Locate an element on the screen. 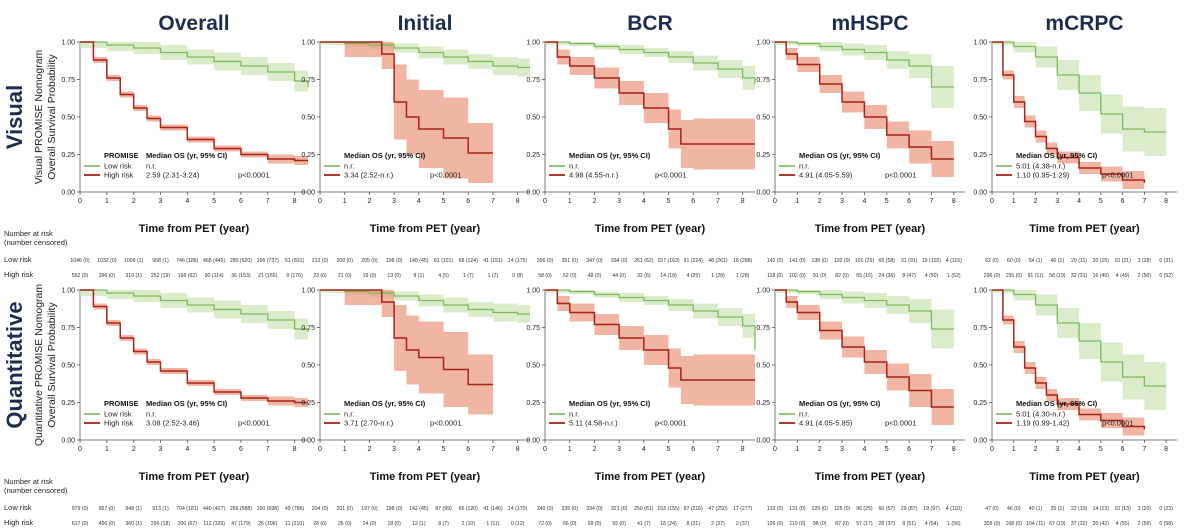 The width and height of the screenshot is (1200, 528). risk-cell-high: 58 (0) is located at coordinates (545, 276).